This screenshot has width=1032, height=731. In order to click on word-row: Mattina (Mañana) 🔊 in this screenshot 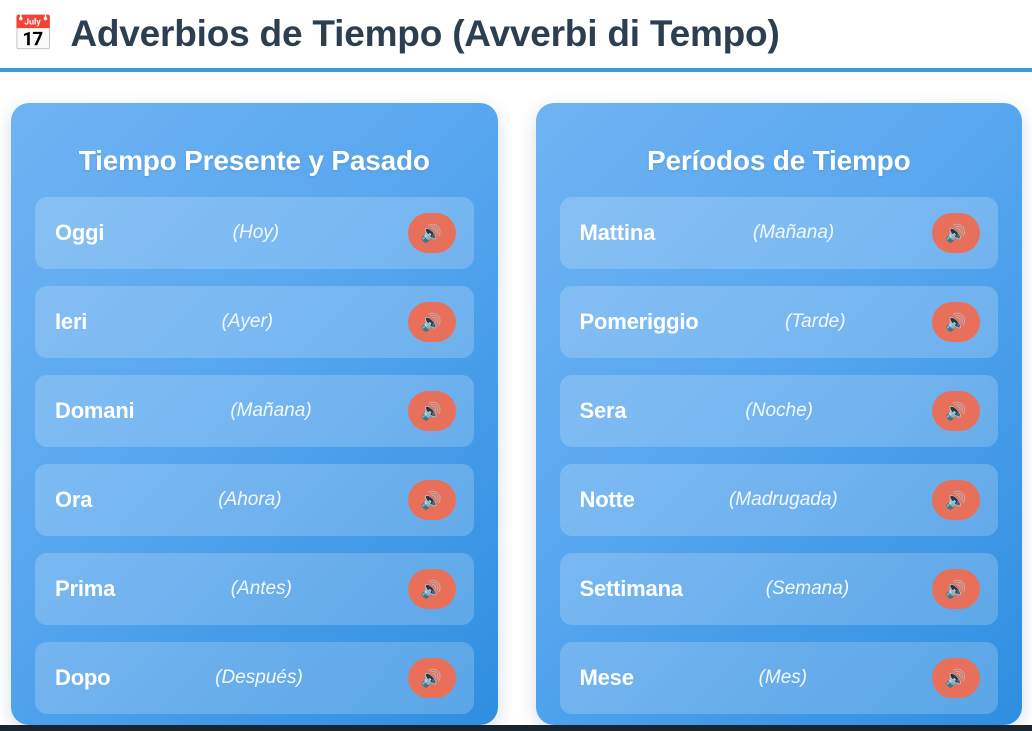, I will do `click(778, 233)`.